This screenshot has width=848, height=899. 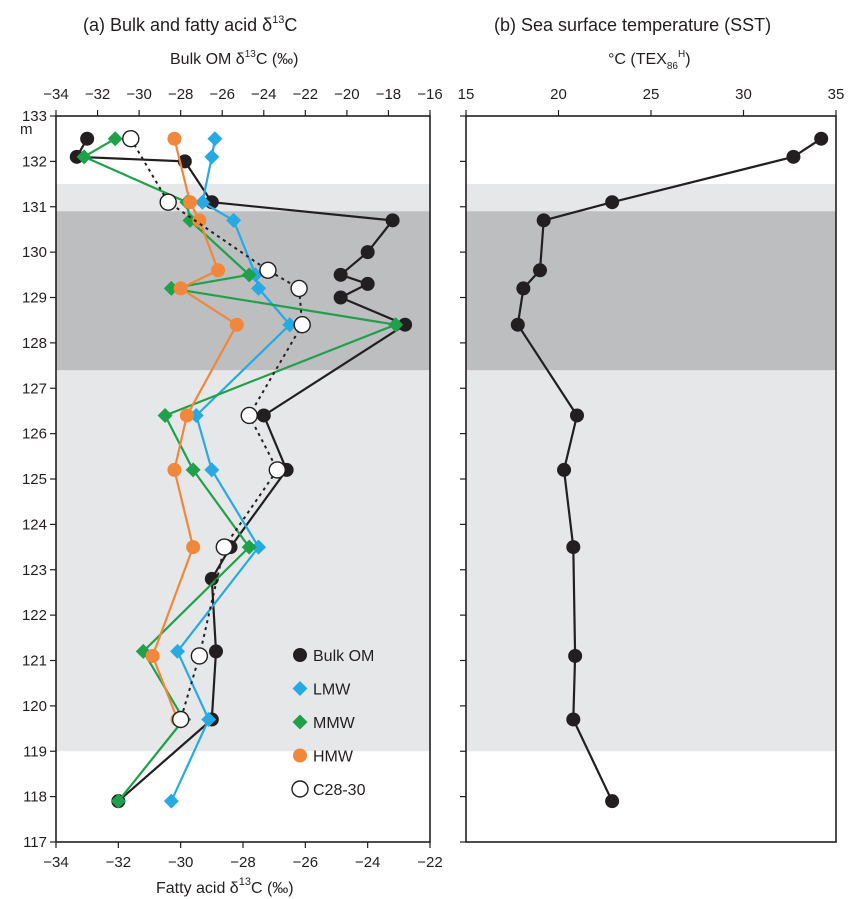 I want to click on top-tick-label: −28, so click(x=180, y=94).